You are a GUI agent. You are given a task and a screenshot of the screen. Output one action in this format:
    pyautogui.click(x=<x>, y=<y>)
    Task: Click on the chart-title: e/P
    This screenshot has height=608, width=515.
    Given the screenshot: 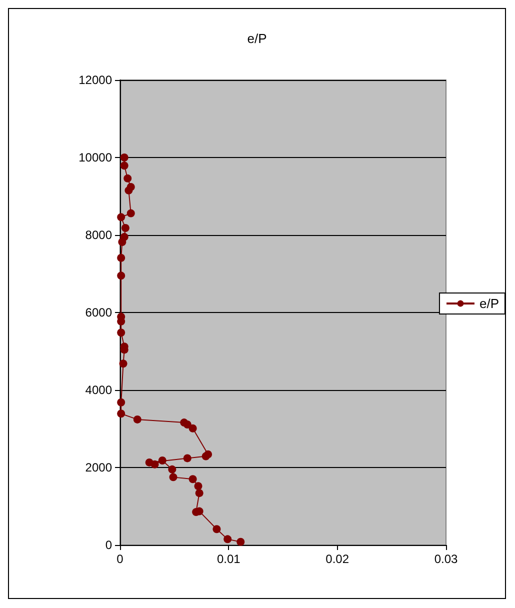 What is the action you would take?
    pyautogui.click(x=257, y=38)
    